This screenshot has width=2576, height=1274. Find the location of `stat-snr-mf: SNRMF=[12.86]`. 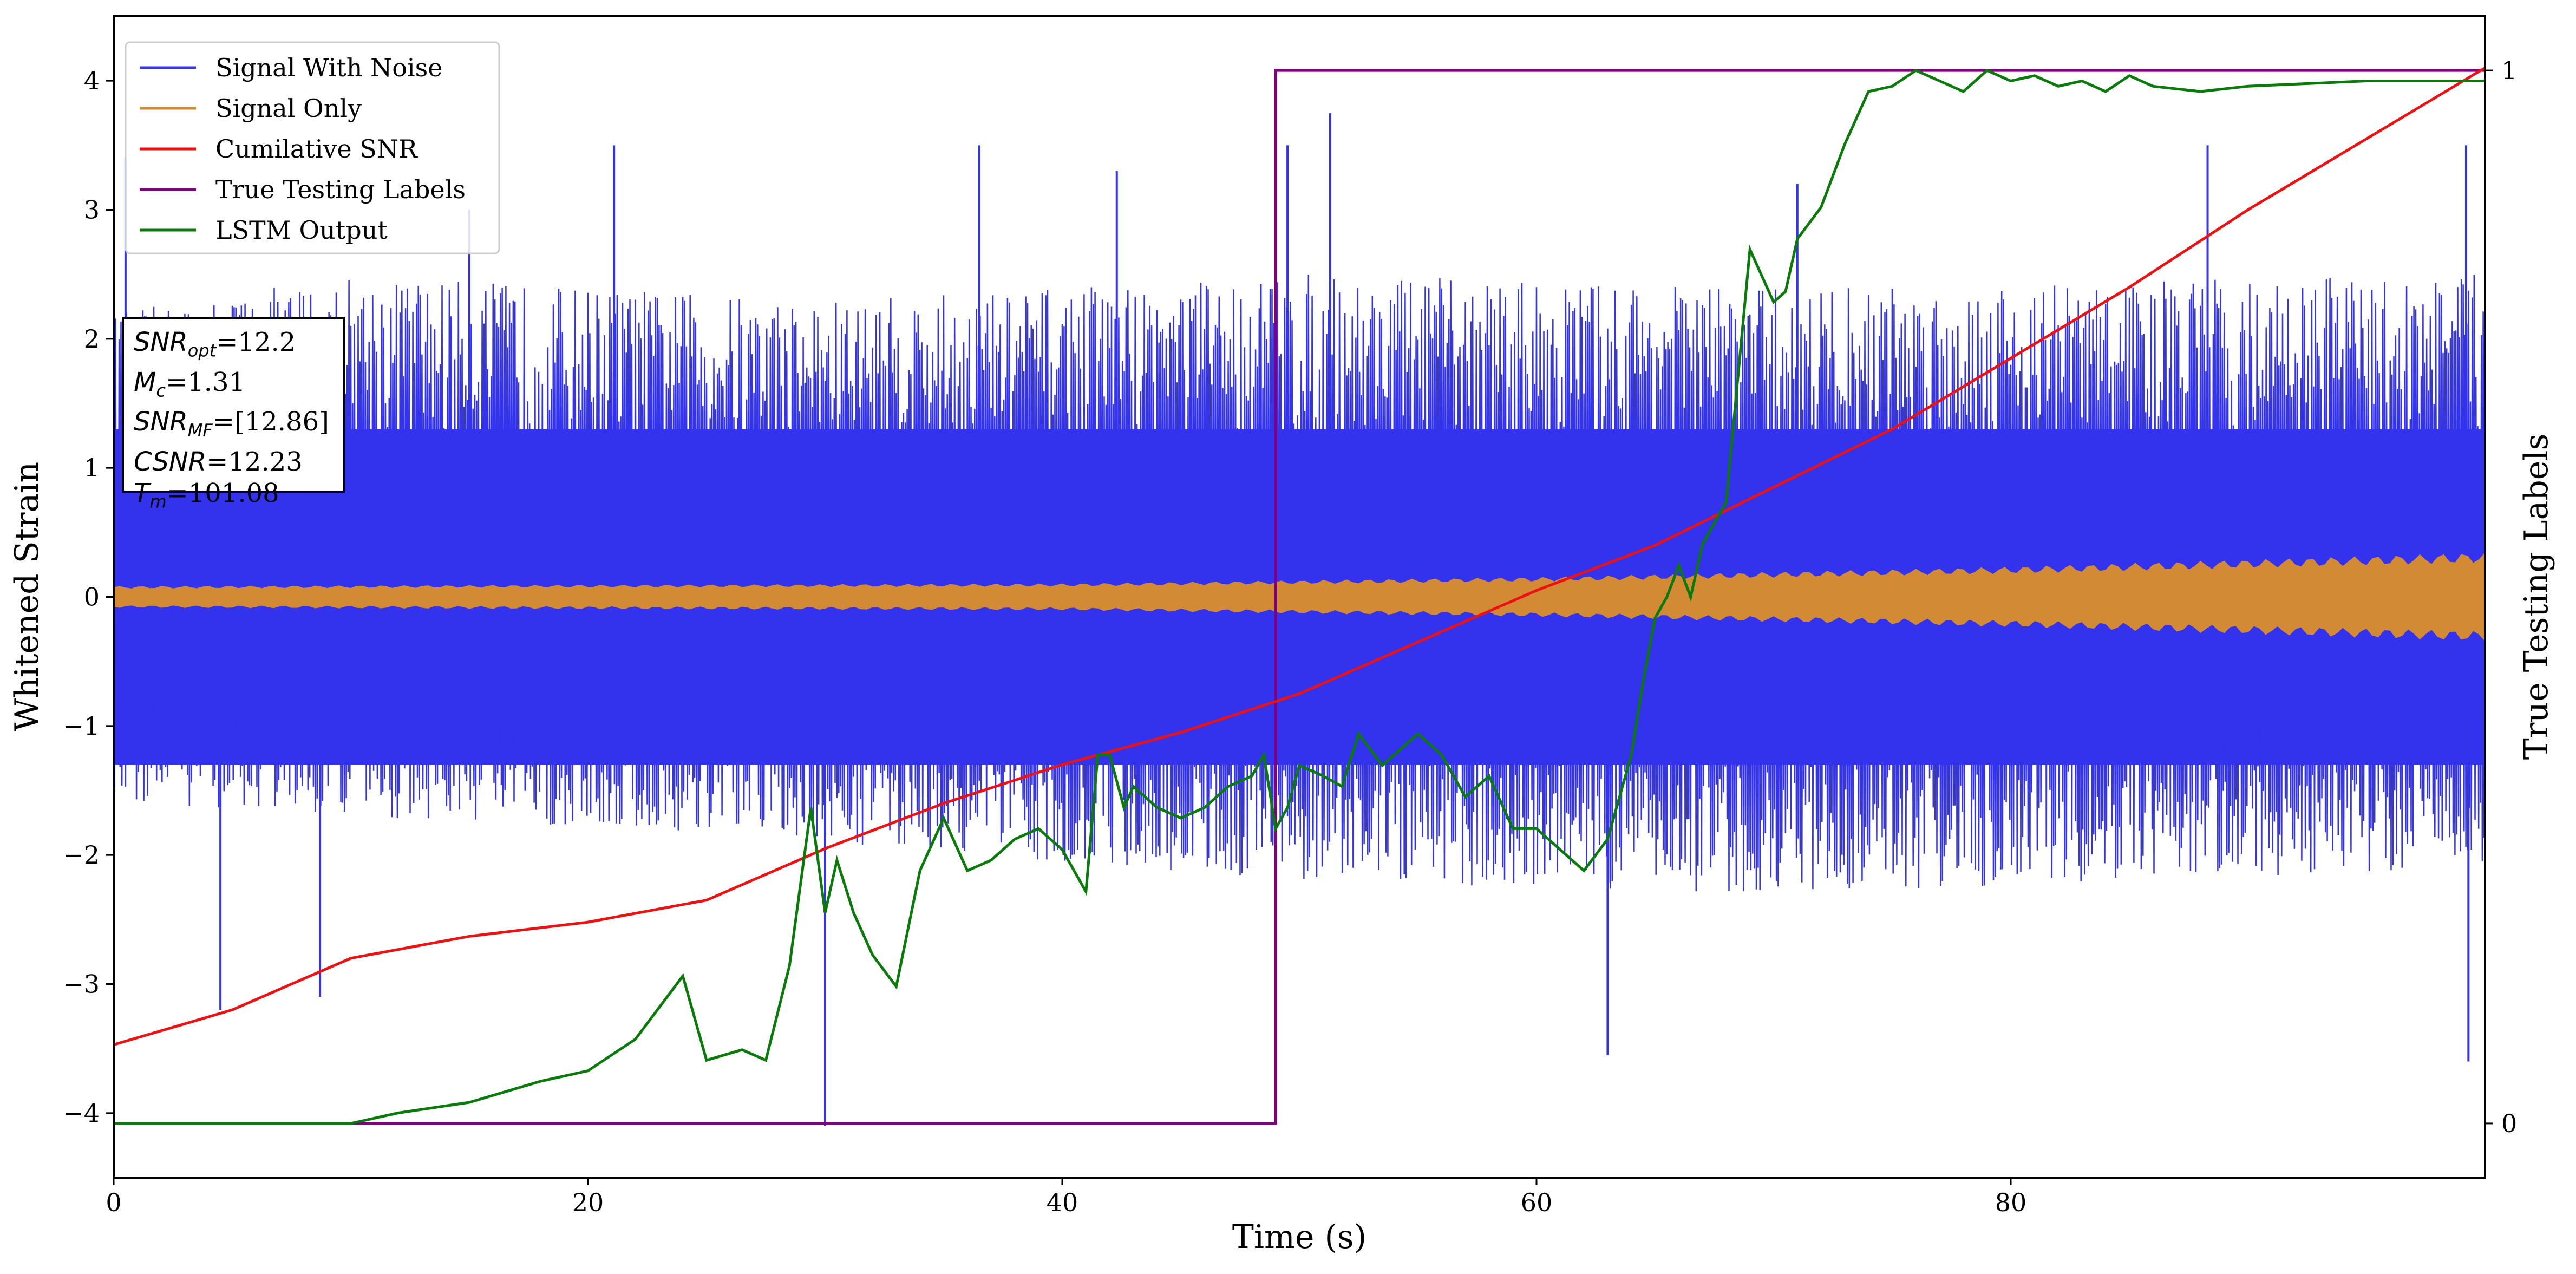

stat-snr-mf: SNRMF=[12.86] is located at coordinates (231, 424).